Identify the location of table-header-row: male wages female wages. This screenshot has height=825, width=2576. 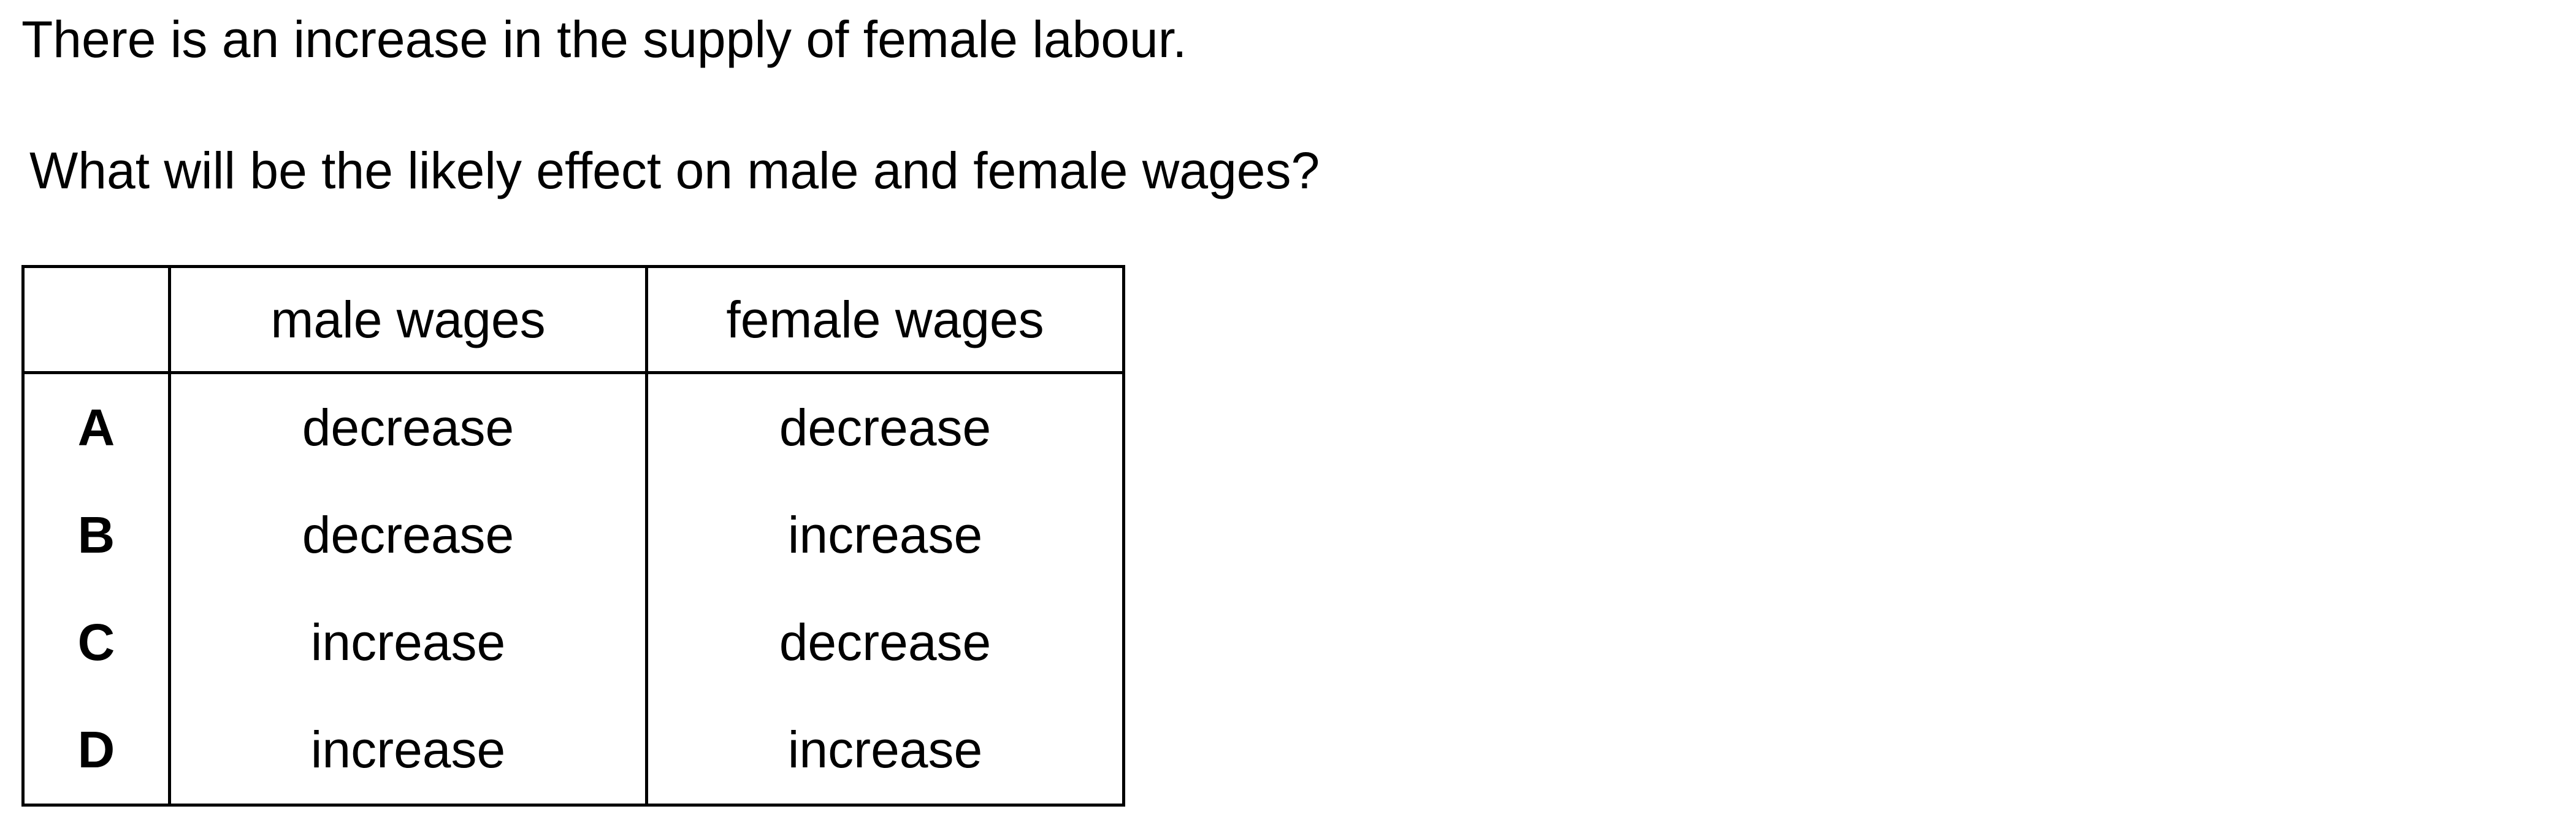
(573, 320).